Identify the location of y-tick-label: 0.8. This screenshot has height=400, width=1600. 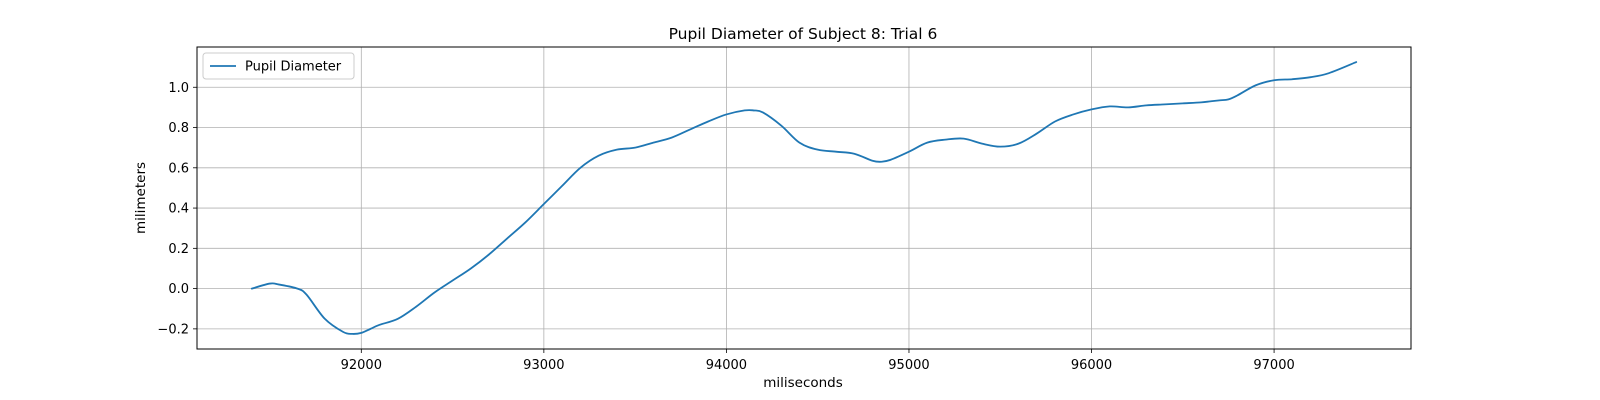
(178, 128).